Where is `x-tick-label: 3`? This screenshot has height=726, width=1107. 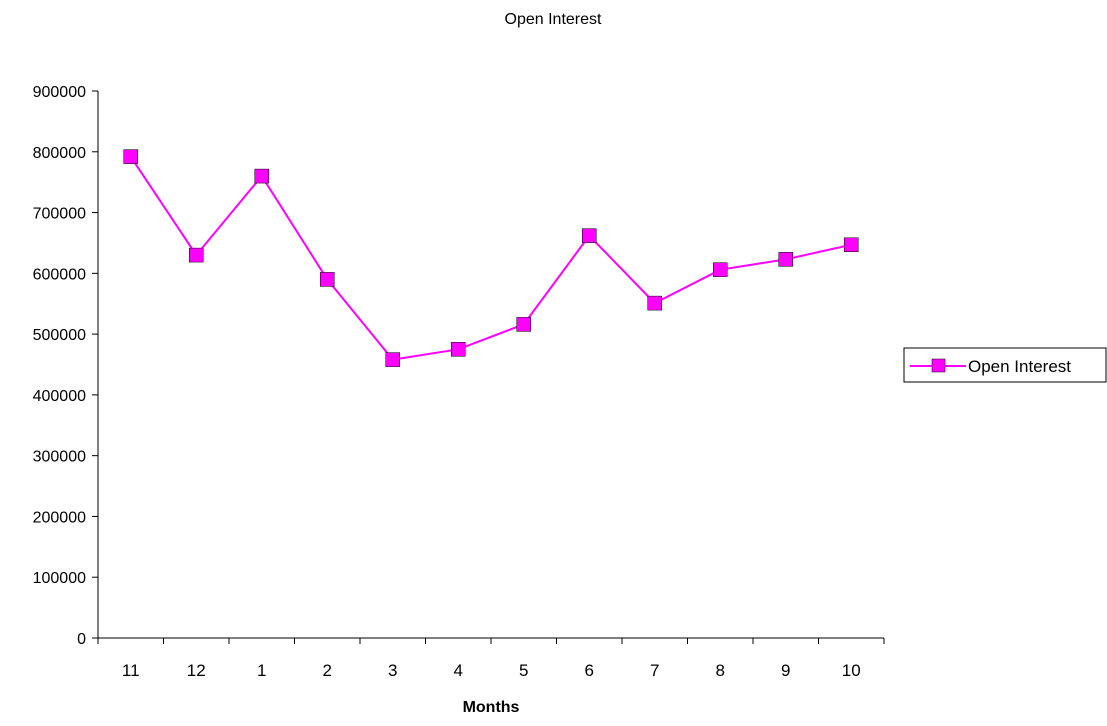
x-tick-label: 3 is located at coordinates (392, 670).